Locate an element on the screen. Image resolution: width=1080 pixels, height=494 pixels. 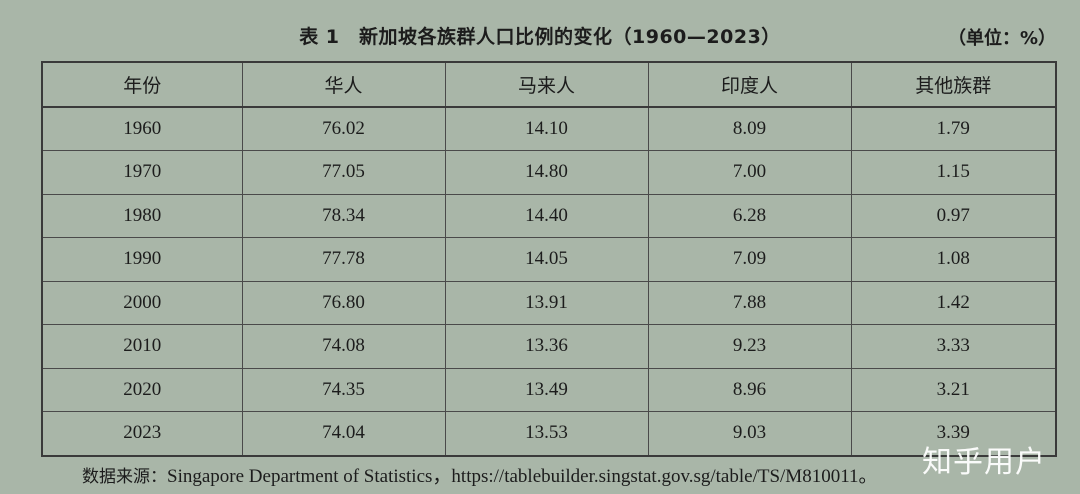
cell-others: 3.21 is located at coordinates (953, 389).